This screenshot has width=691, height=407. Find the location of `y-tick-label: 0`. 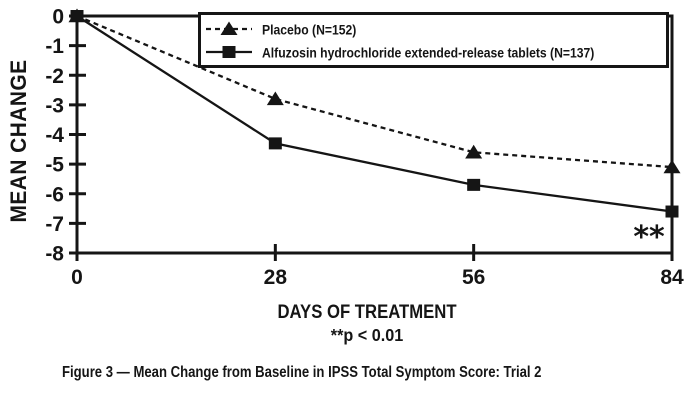

y-tick-label: 0 is located at coordinates (58, 17).